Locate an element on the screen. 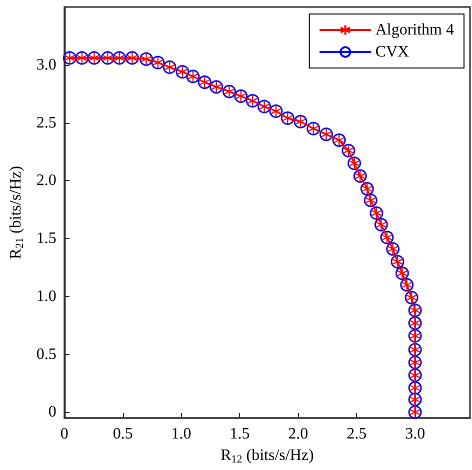  y-tick-label: 1.0 is located at coordinates (46, 296).